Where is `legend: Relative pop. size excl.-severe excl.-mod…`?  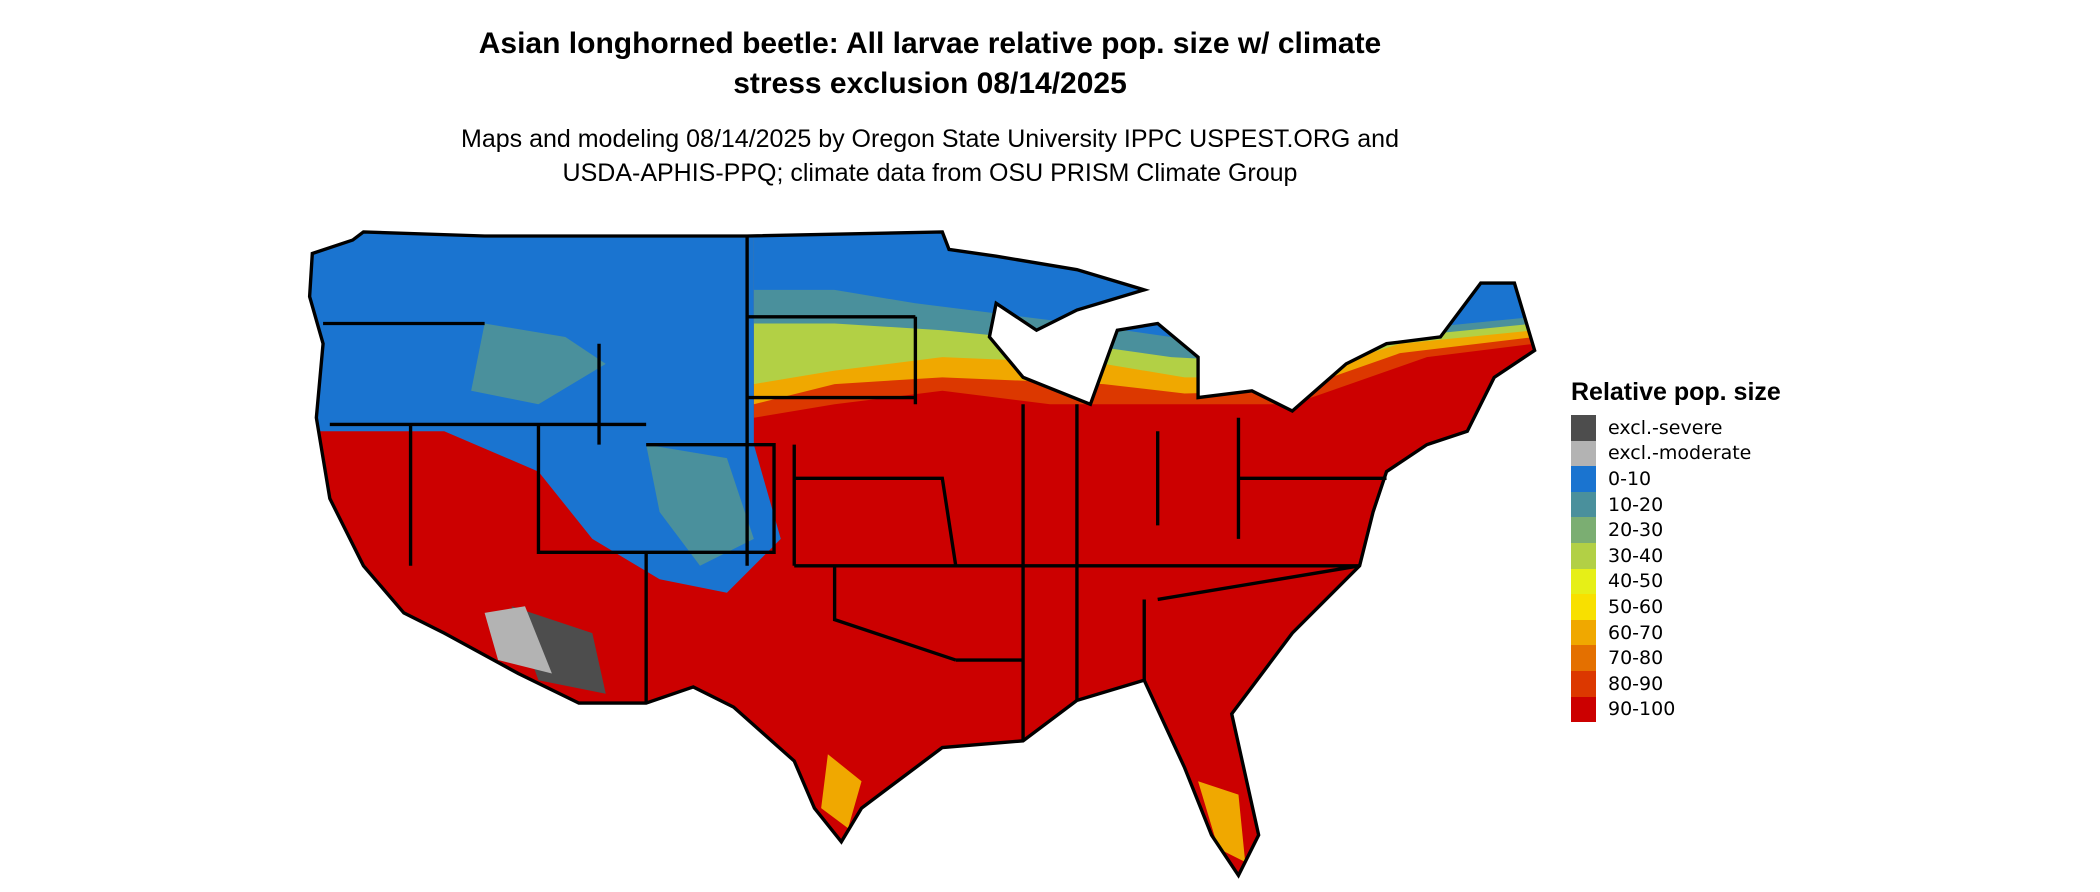
legend: Relative pop. size excl.-severe excl.-mod… is located at coordinates (1676, 550).